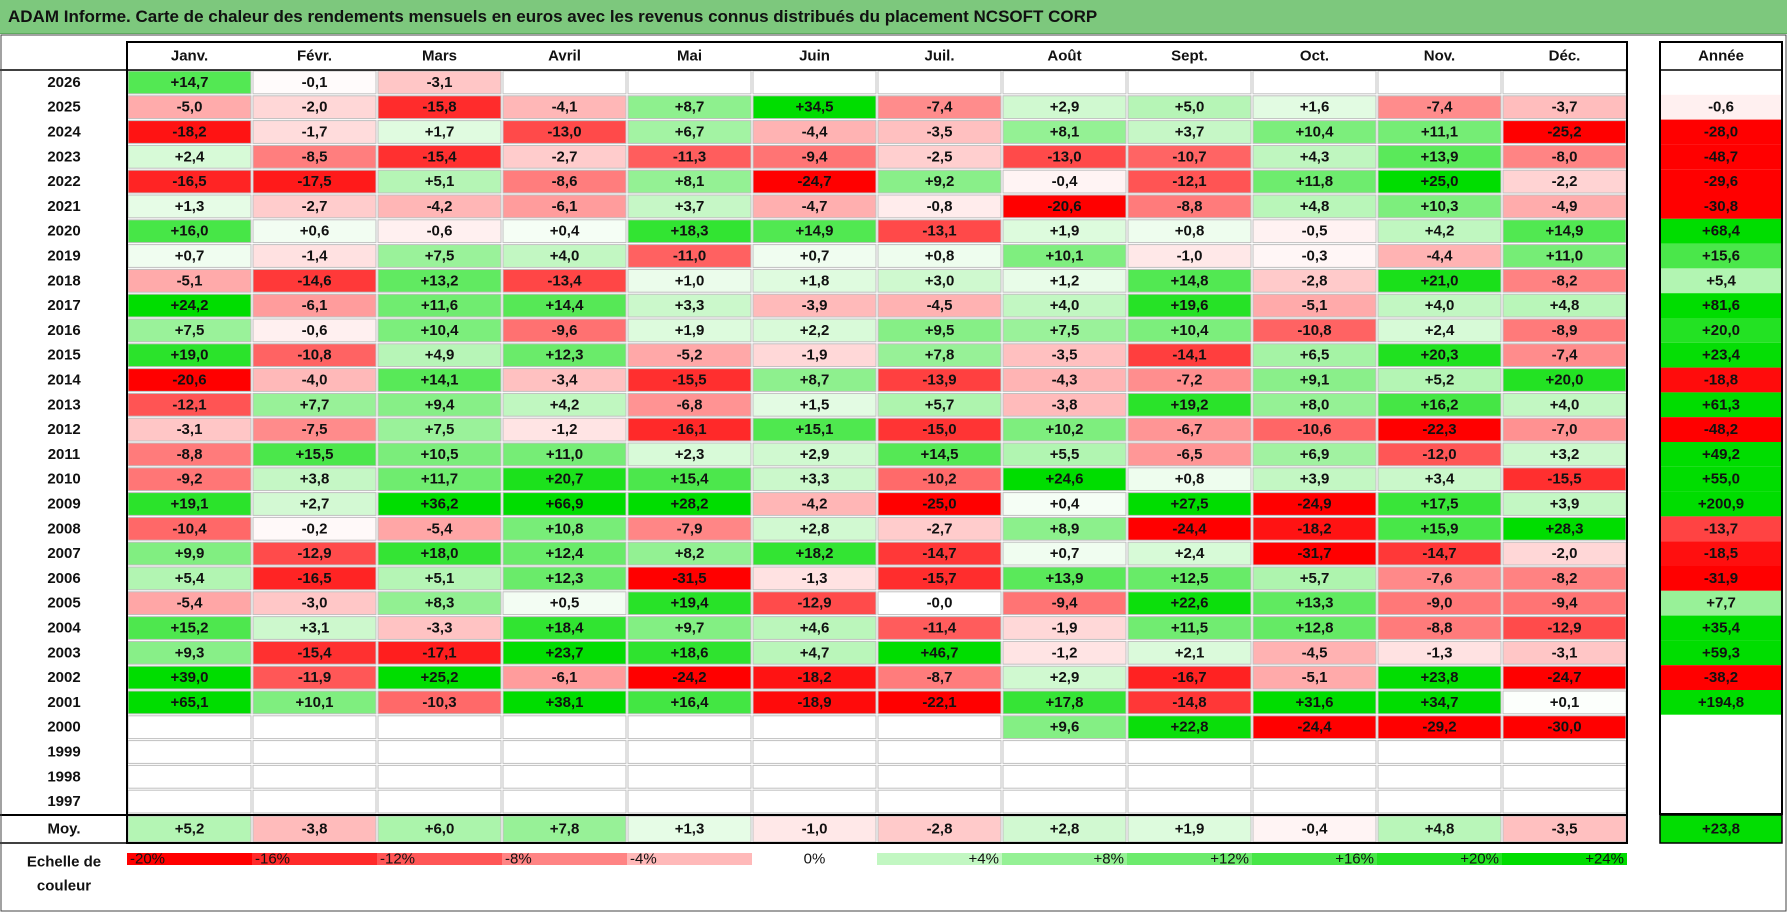 This screenshot has height=912, width=1787. I want to click on year-label: 2023, so click(63, 156).